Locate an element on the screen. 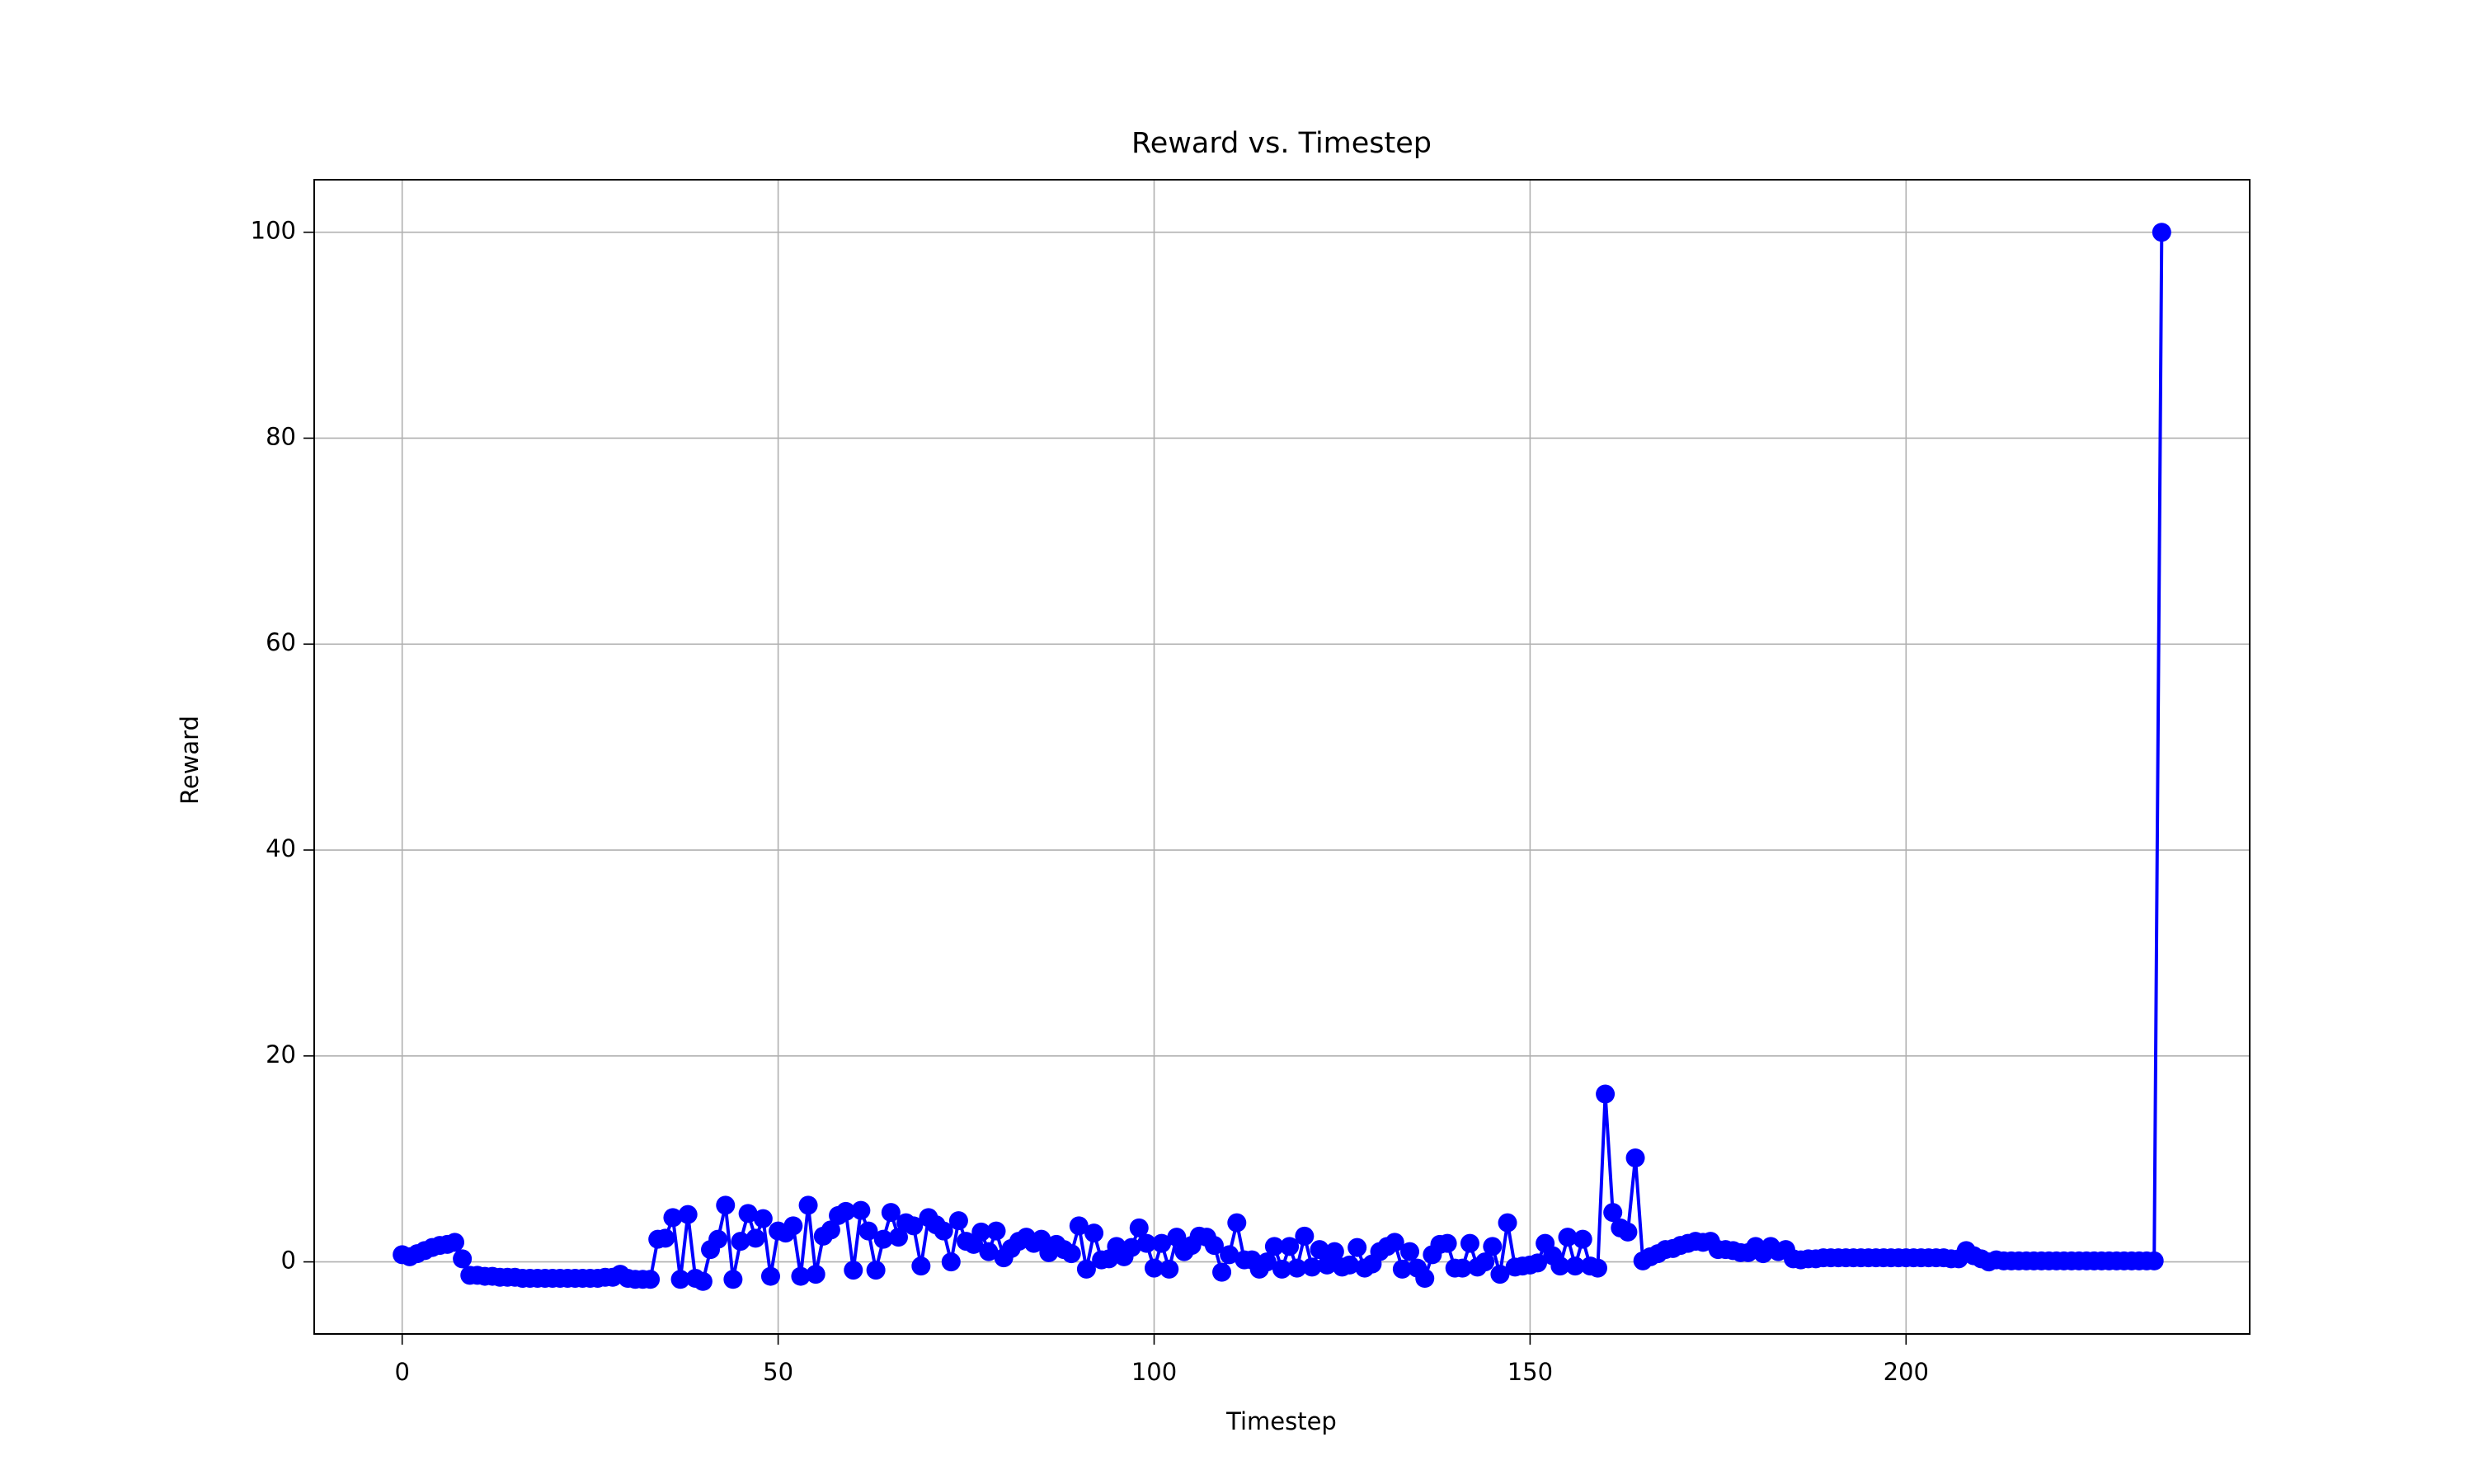 The image size is (2474, 1484). y-axis-label: Reward is located at coordinates (190, 760).